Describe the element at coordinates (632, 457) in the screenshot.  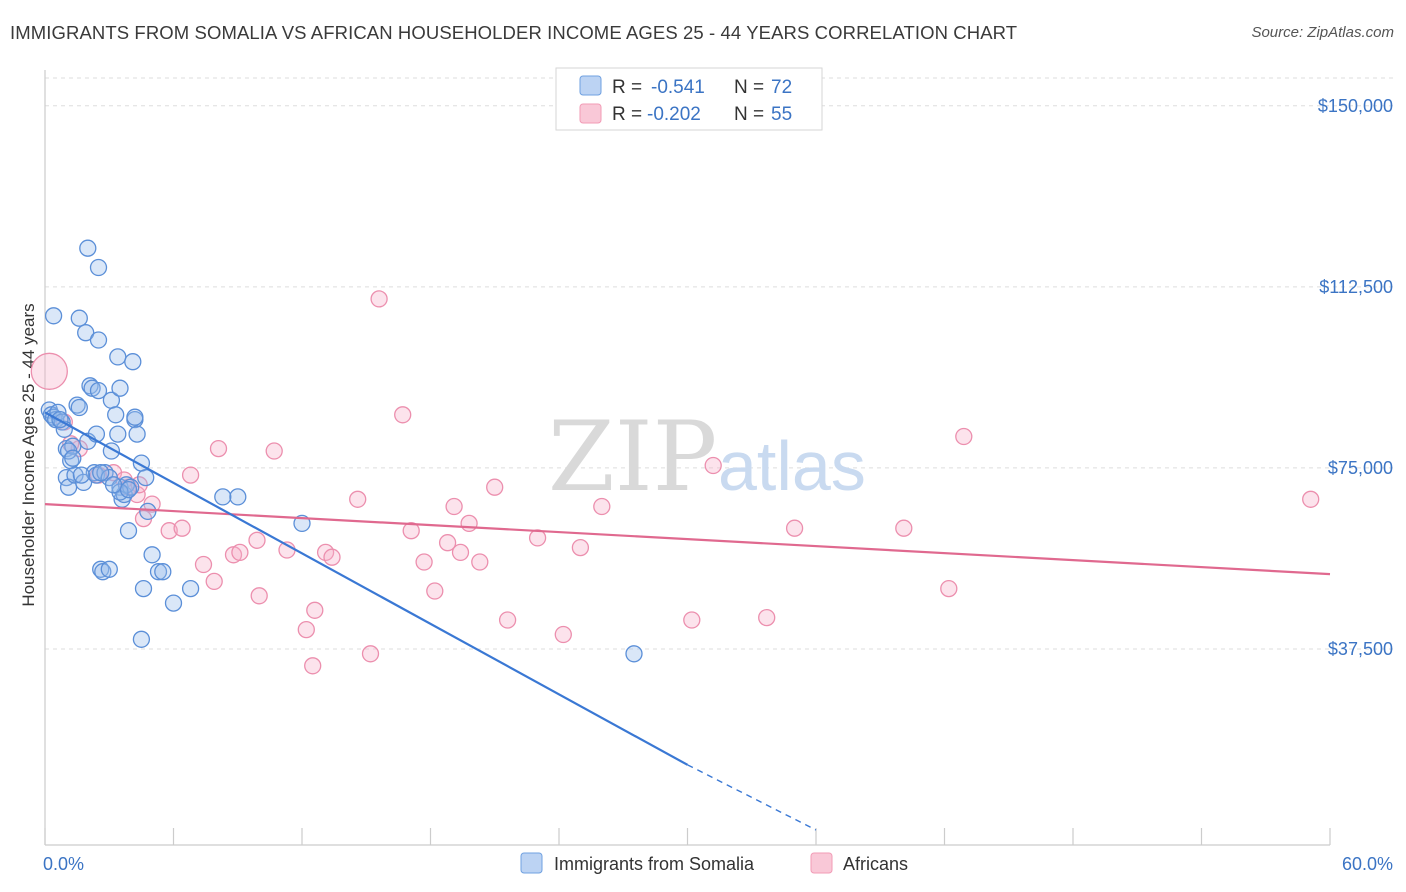
I see `watermark-zip: ZIP` at that location.